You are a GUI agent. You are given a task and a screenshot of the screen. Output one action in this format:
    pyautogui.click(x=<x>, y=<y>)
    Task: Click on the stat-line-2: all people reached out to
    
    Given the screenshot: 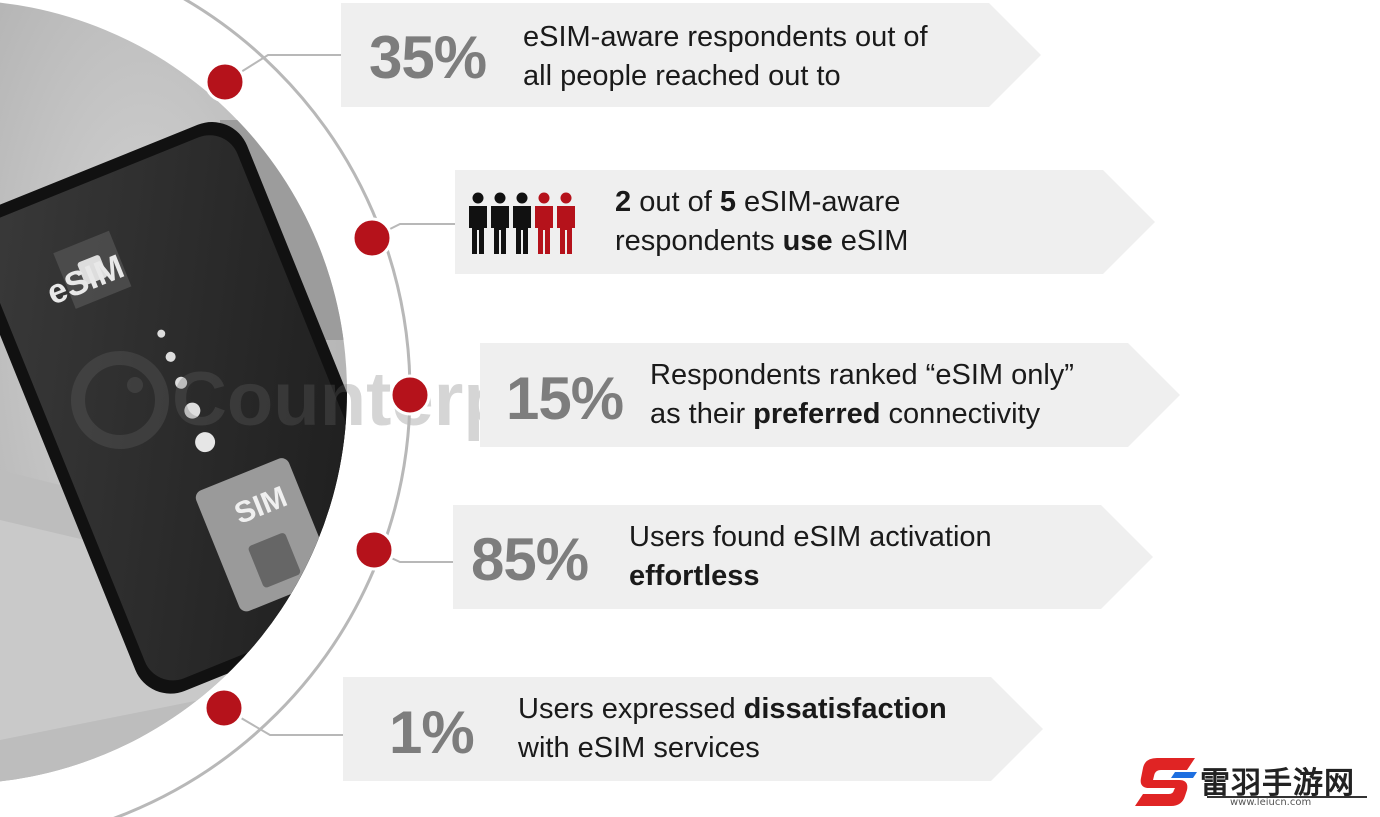 What is the action you would take?
    pyautogui.click(x=682, y=76)
    